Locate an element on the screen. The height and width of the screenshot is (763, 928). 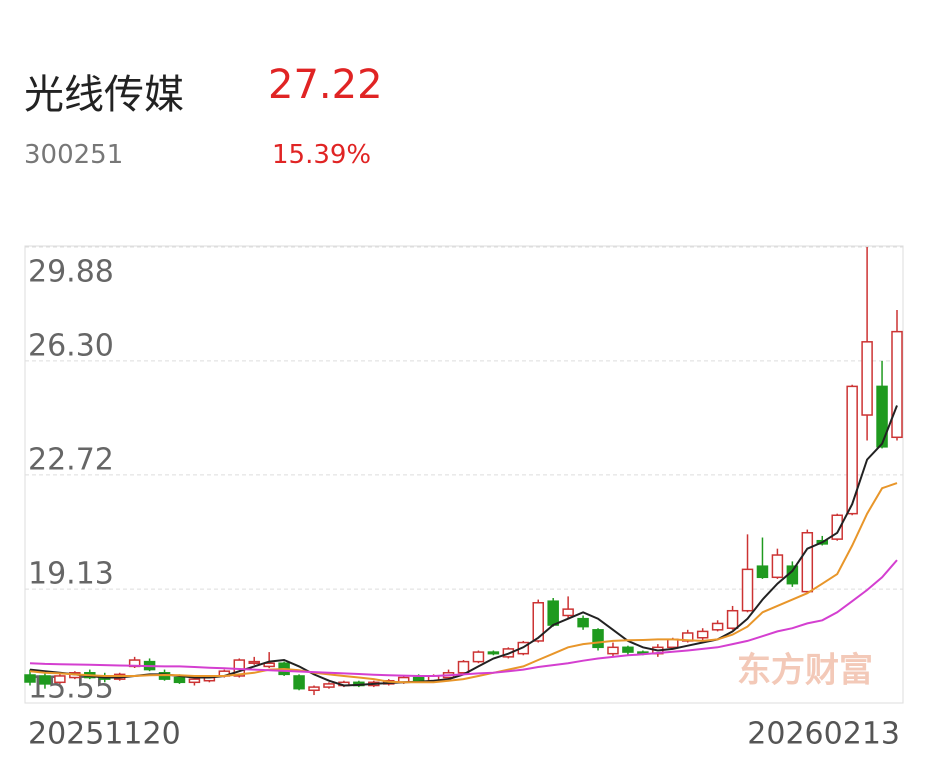
stock-change: 15.39% is located at coordinates (322, 155).